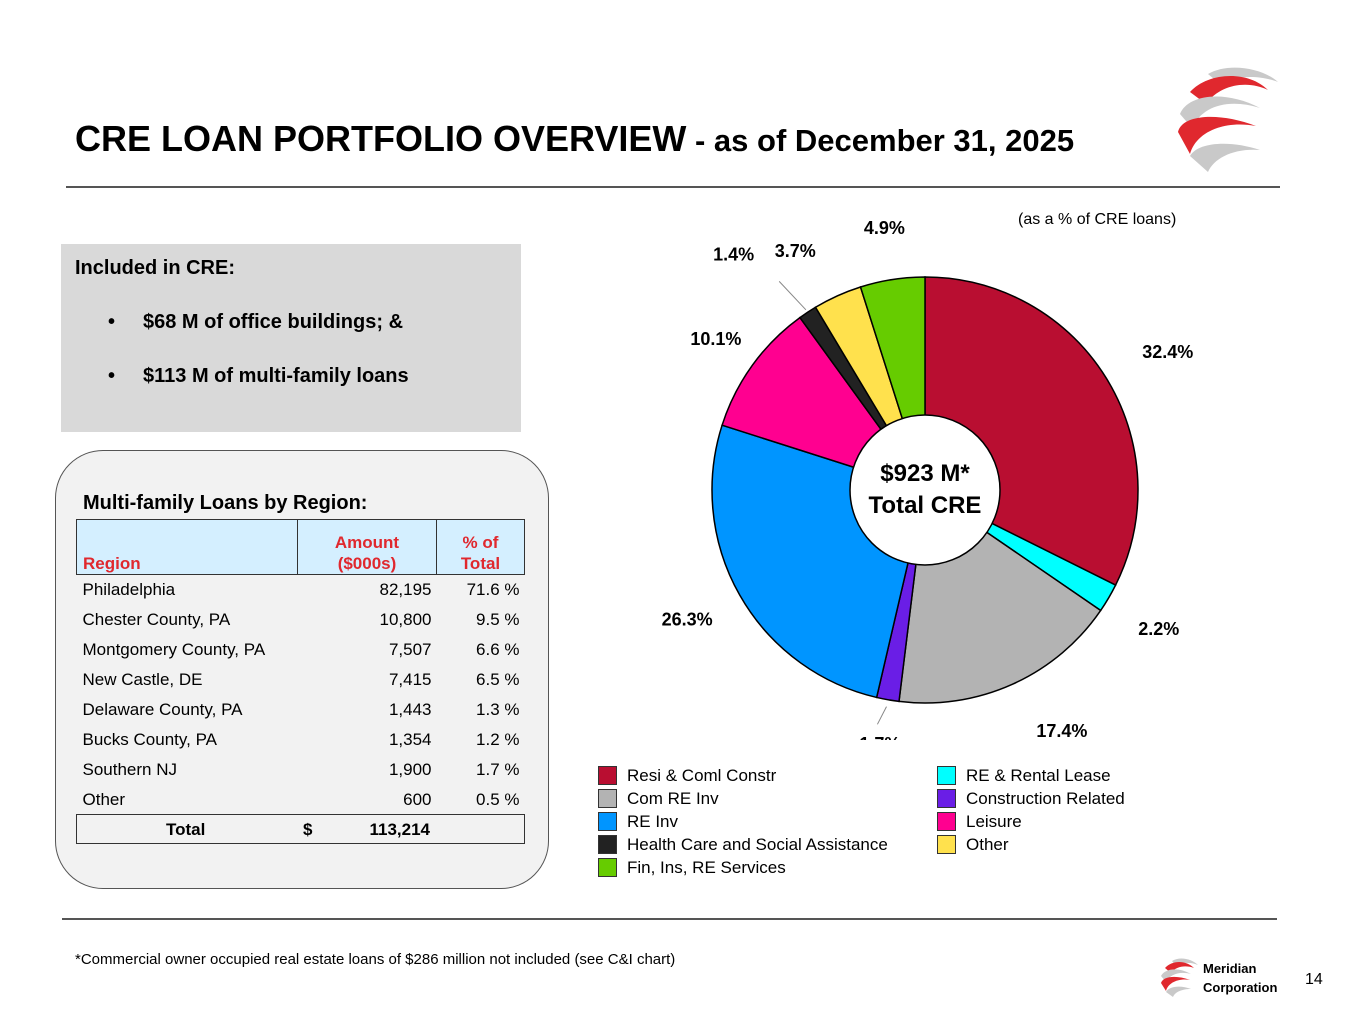  Describe the element at coordinates (417, 799) in the screenshot. I see `amount-cell: 600` at that location.